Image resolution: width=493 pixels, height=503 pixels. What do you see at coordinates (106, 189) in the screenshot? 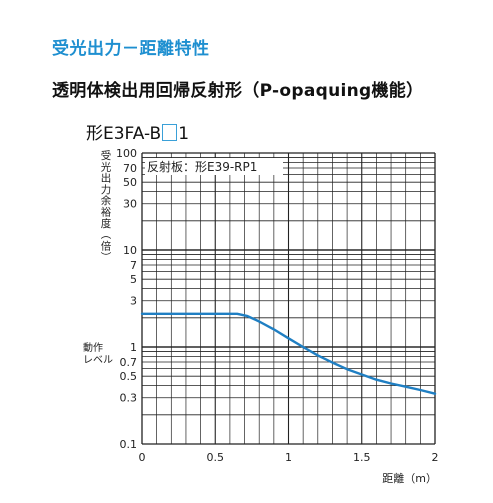
I see `y-axis-label-char: 力` at bounding box center [106, 189].